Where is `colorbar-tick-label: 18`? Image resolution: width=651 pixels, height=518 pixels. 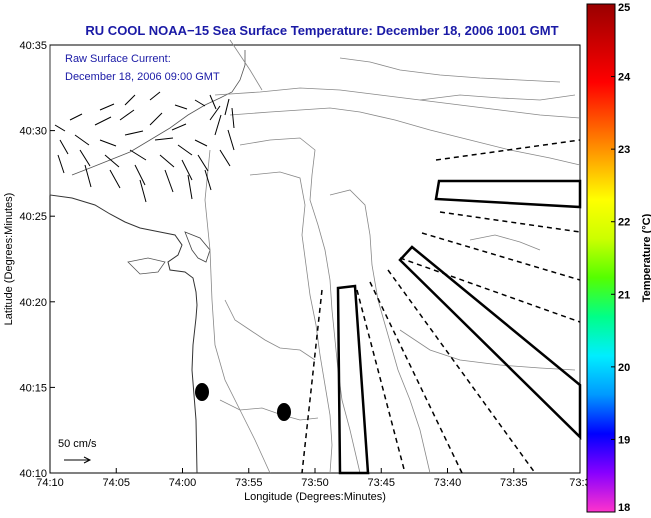
colorbar-tick-label: 18 is located at coordinates (624, 508).